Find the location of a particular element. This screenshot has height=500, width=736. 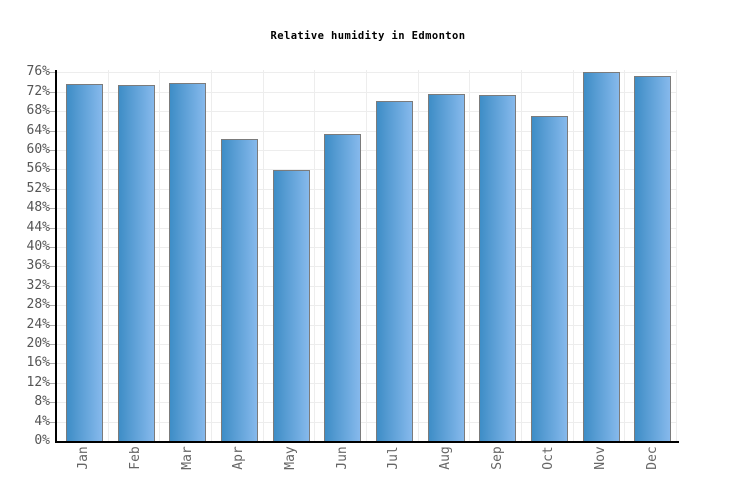

y-axis-label-8: 8% is located at coordinates (42, 402).